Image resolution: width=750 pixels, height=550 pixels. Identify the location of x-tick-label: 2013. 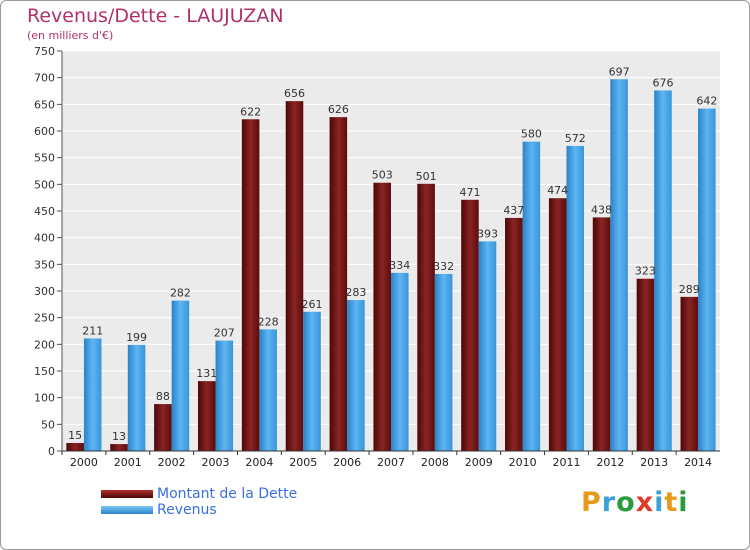
(654, 462).